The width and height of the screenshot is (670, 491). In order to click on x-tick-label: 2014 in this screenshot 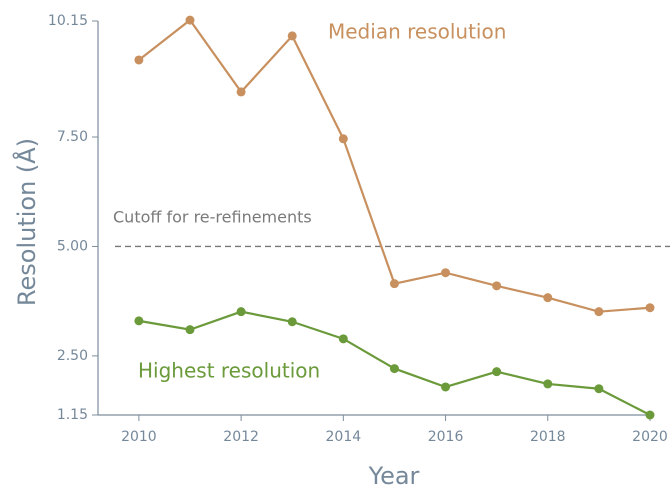, I will do `click(344, 437)`.